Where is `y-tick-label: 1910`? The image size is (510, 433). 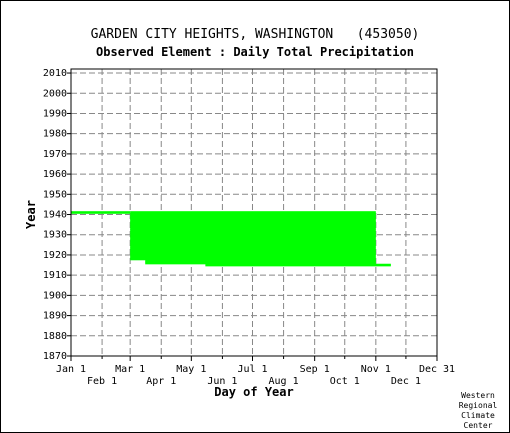
y-tick-label: 1910 is located at coordinates (55, 275).